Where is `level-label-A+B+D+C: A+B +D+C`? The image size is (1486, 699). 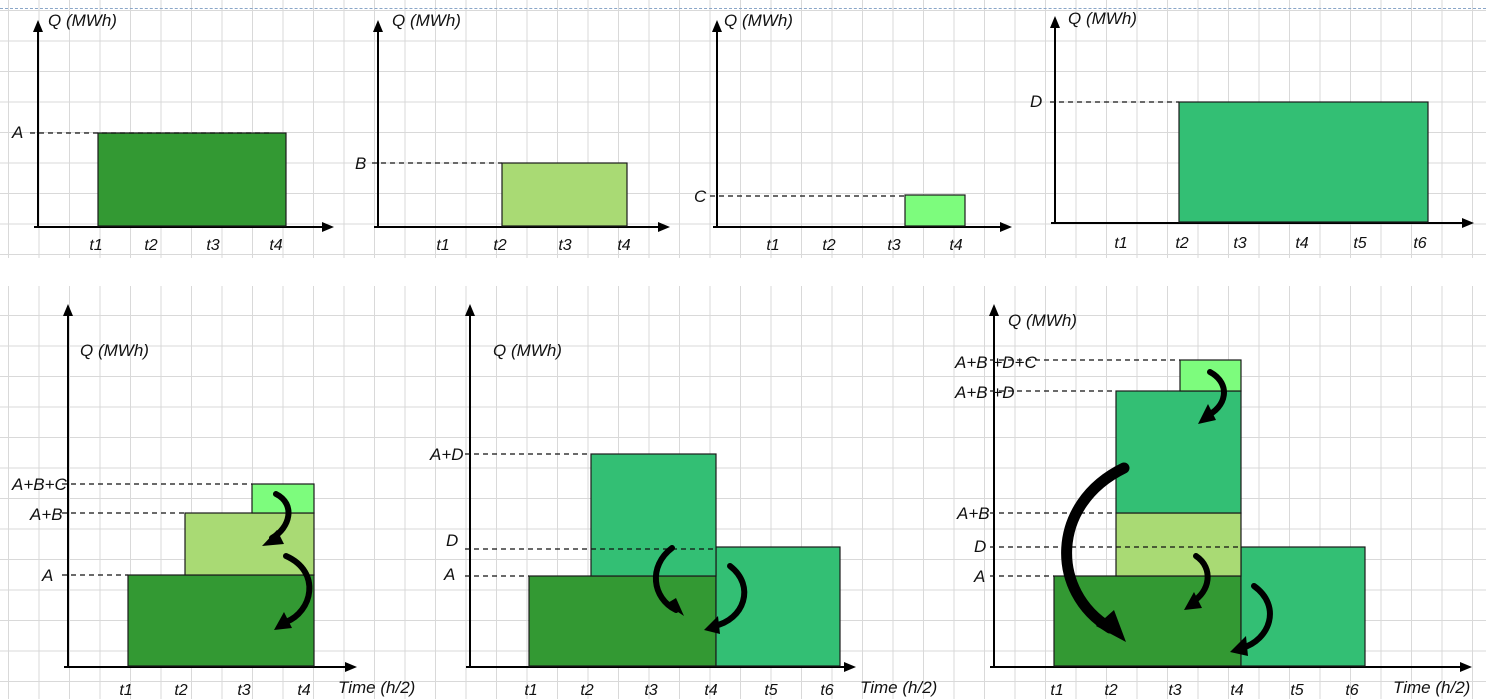
level-label-A+B+D+C: A+B +D+C is located at coordinates (995, 362).